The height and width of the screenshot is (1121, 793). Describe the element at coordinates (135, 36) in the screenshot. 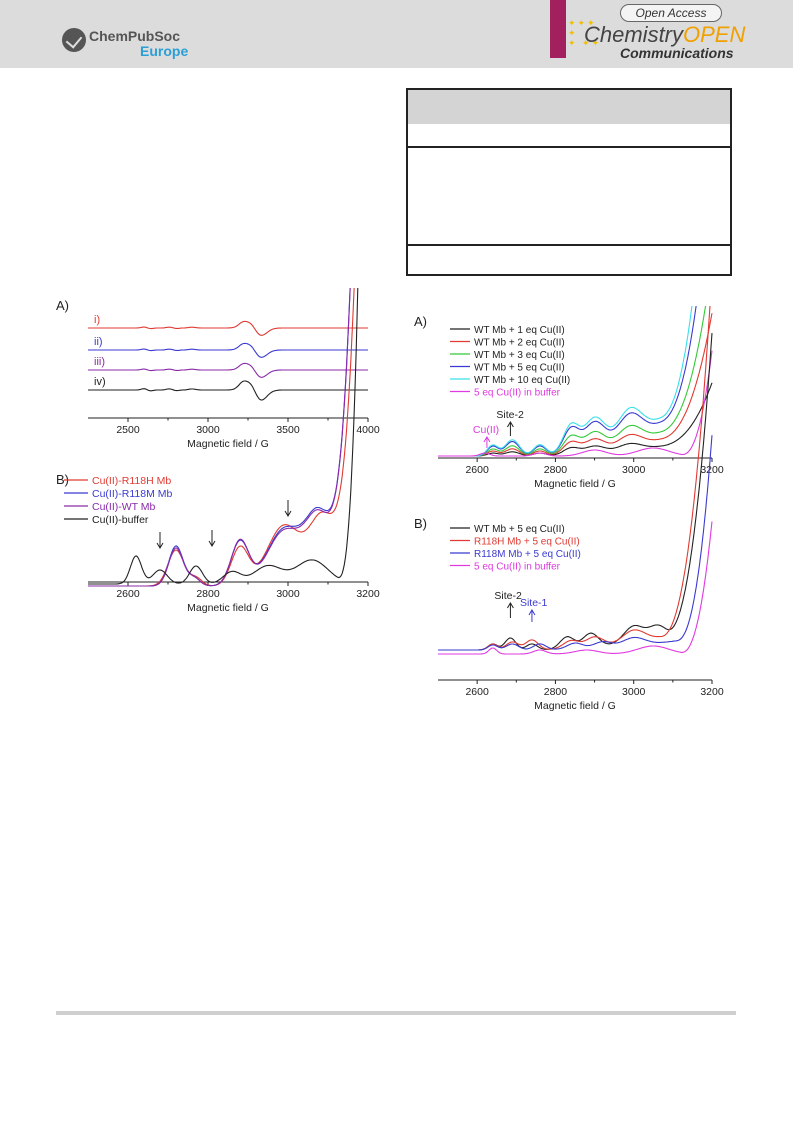

I see `publisher-name: ChemPubSoc` at that location.